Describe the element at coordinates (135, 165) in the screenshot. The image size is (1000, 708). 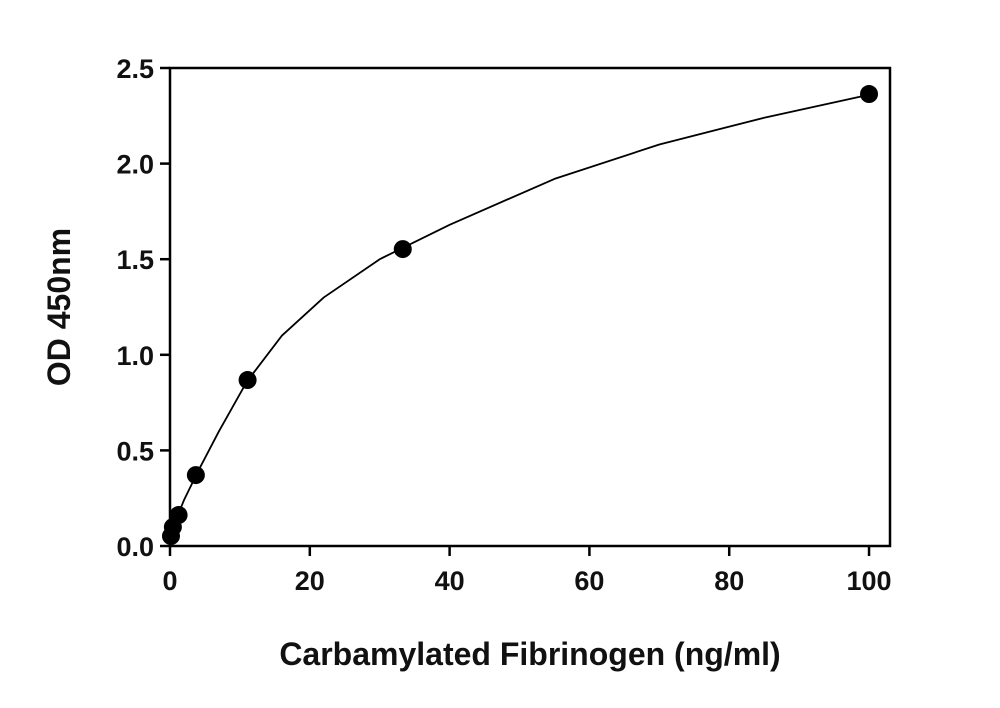
I see `y-tick-label: 2.0` at that location.